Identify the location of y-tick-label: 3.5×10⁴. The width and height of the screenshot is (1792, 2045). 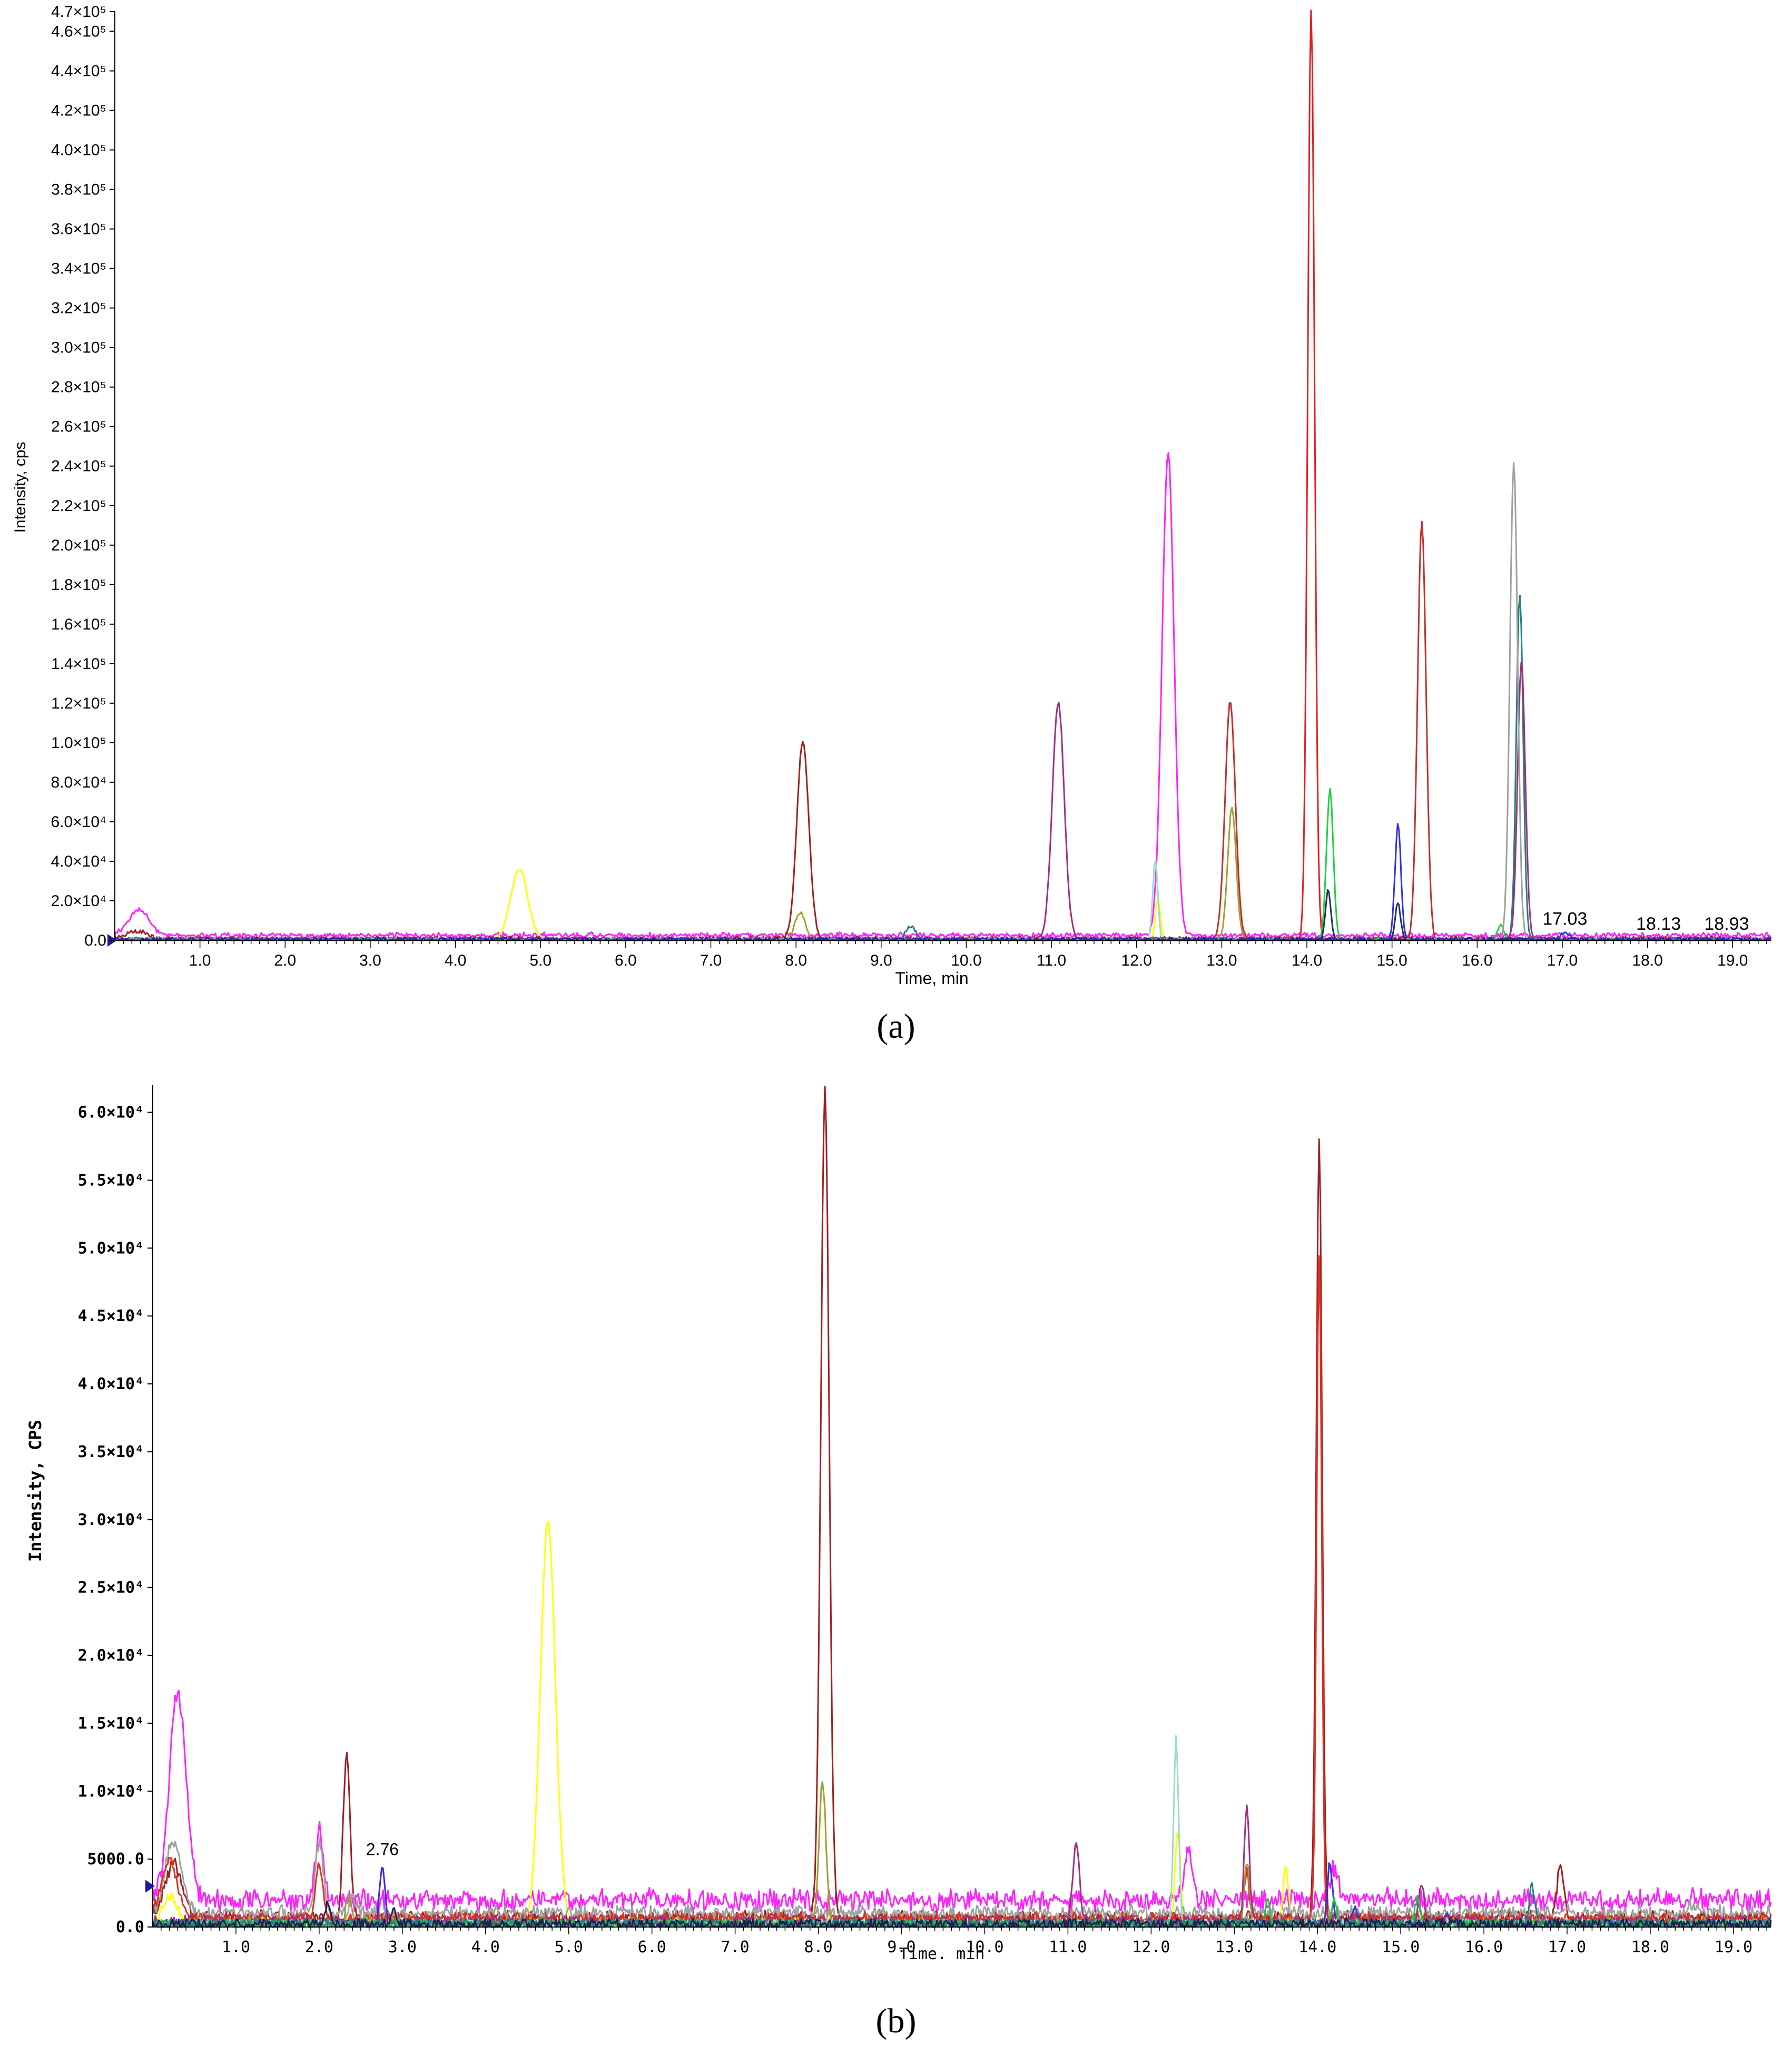
(111, 1452).